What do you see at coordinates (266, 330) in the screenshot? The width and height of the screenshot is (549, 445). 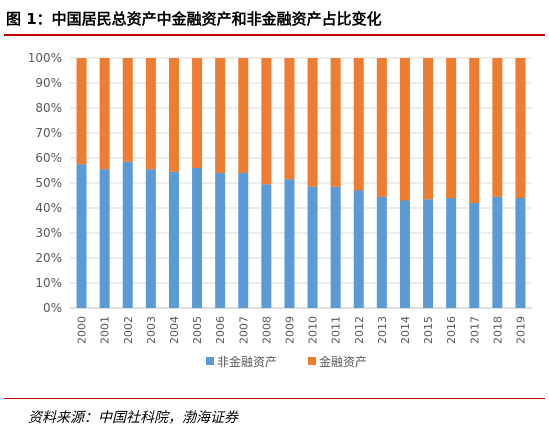 I see `x-tick-label: 2008` at bounding box center [266, 330].